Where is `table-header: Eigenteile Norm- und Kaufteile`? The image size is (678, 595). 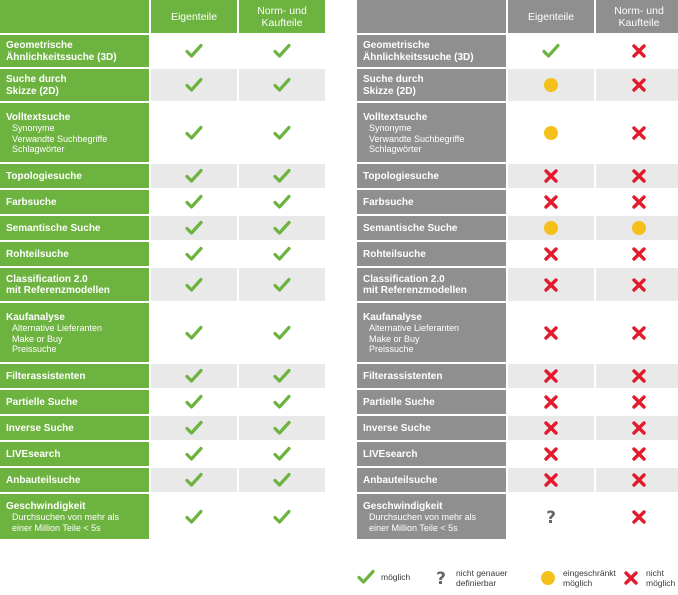 table-header: Eigenteile Norm- und Kaufteile is located at coordinates (517, 16).